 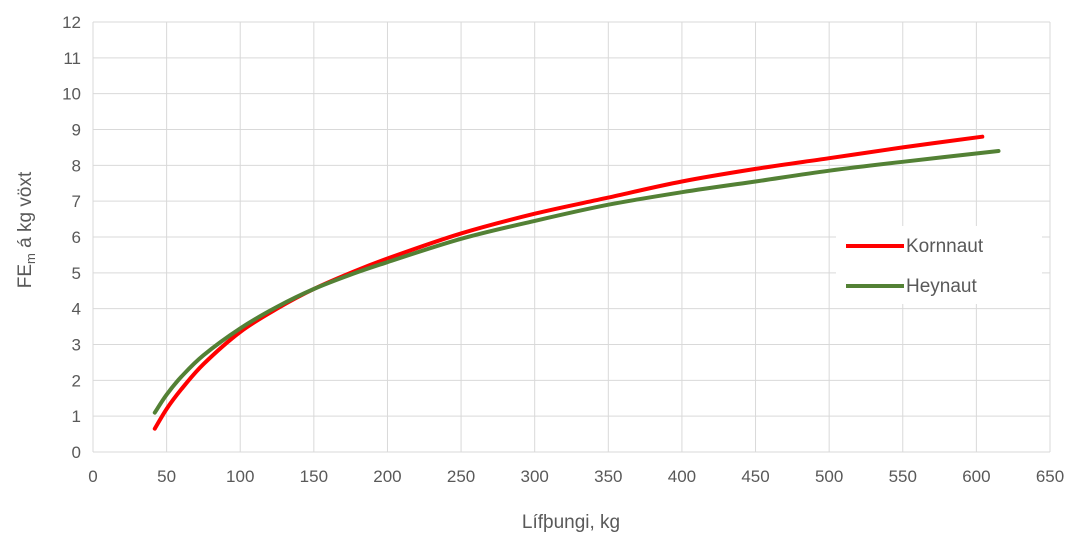 I want to click on y-tick-label: 0, so click(x=76, y=452).